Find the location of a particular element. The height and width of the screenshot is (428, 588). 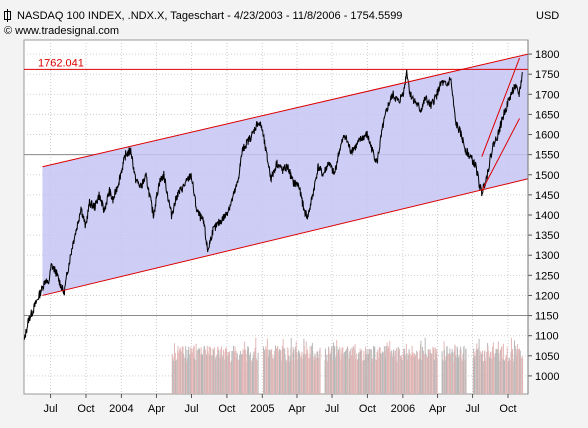

y-tick-label: 1250 is located at coordinates (547, 276).